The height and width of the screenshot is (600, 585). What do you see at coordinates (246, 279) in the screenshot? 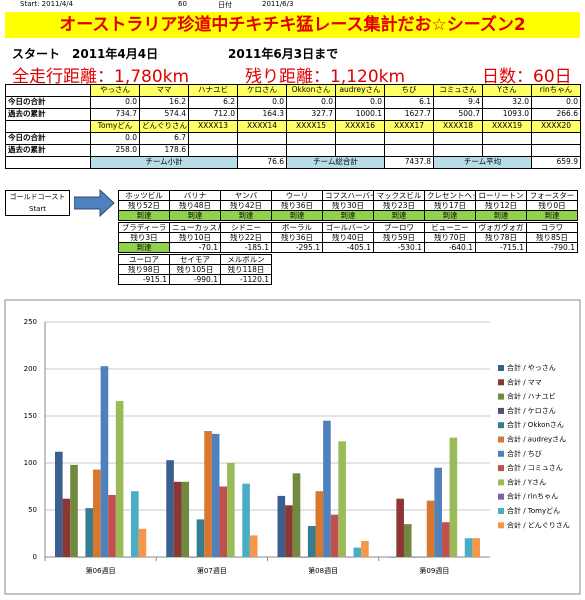
I see `city-status: -1120.1` at bounding box center [246, 279].